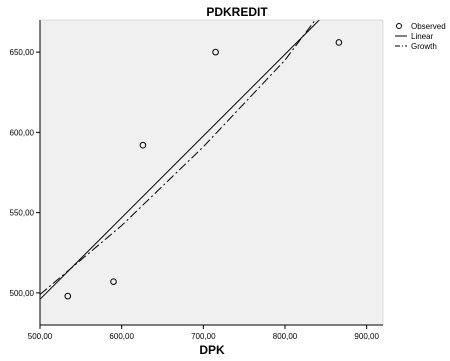 The width and height of the screenshot is (450, 361). What do you see at coordinates (22, 52) in the screenshot?
I see `y-tick-label-4: 650,00` at bounding box center [22, 52].